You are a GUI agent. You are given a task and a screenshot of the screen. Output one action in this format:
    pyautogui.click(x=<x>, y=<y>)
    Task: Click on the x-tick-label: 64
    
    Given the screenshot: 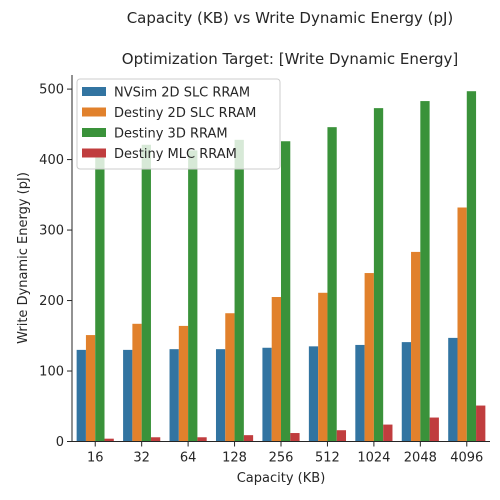 What is the action you would take?
    pyautogui.click(x=188, y=458)
    